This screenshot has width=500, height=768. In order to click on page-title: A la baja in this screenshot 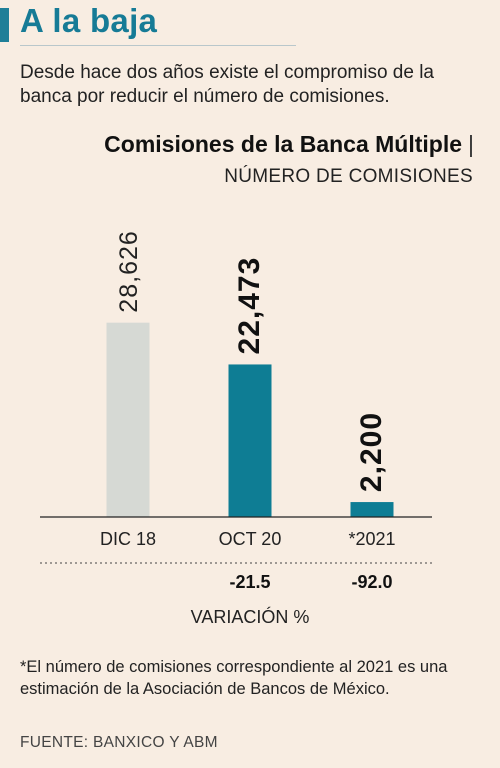, I will do `click(89, 20)`.